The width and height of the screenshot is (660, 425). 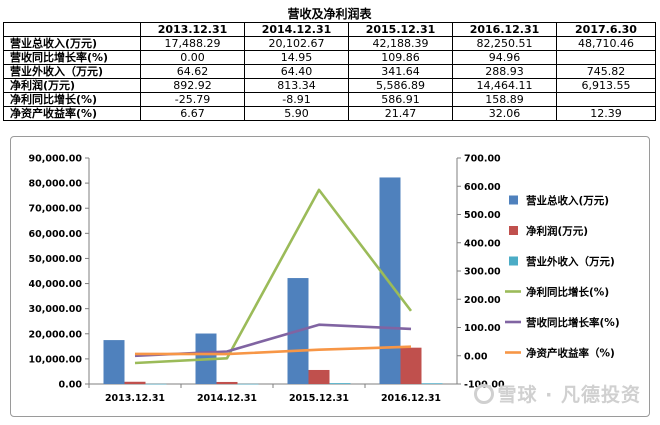 I want to click on table-cell: 5.90, so click(x=296, y=113).